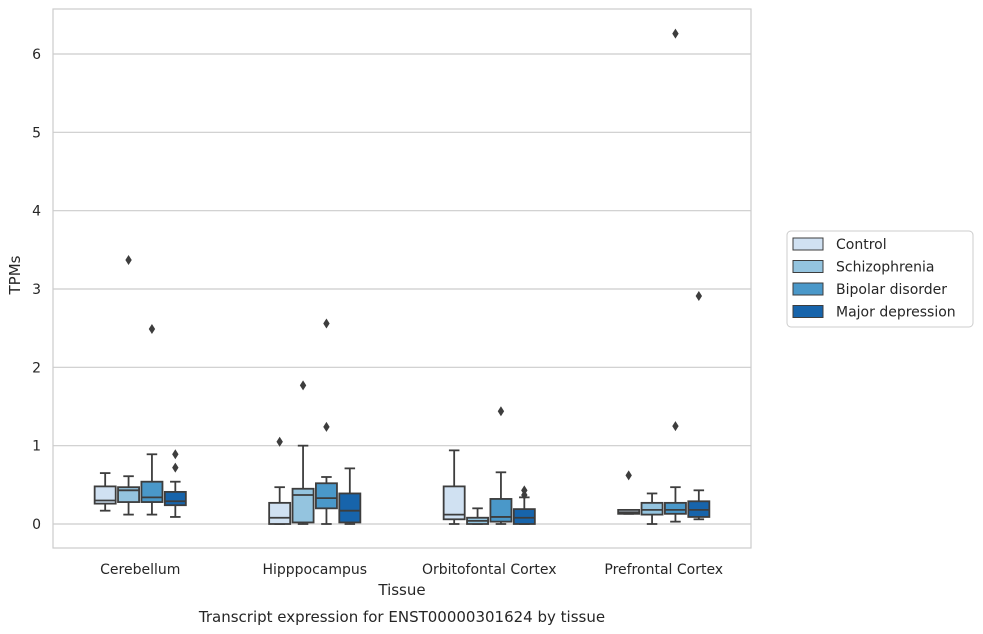  What do you see at coordinates (140, 570) in the screenshot?
I see `x-tick-label: Cerebellum` at bounding box center [140, 570].